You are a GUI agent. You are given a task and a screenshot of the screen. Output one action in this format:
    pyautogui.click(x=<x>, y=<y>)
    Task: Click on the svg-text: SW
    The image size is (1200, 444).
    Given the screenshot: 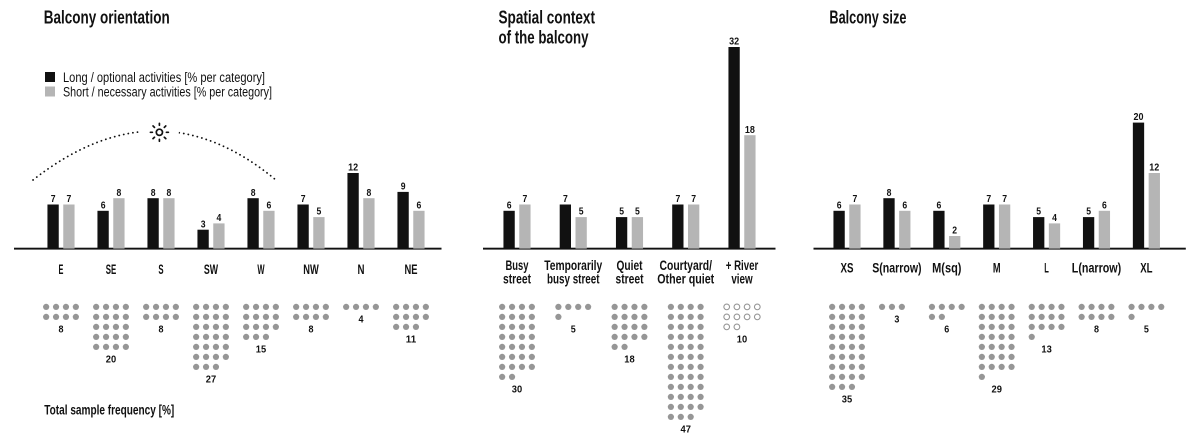 What is the action you would take?
    pyautogui.click(x=211, y=269)
    